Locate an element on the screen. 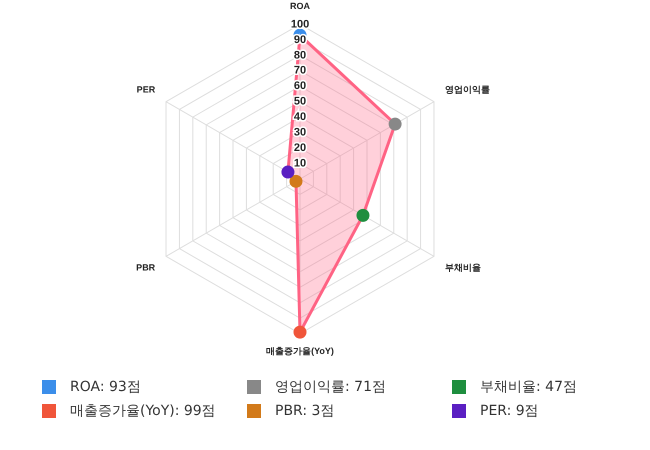  y-tick-label: 40 is located at coordinates (300, 117).